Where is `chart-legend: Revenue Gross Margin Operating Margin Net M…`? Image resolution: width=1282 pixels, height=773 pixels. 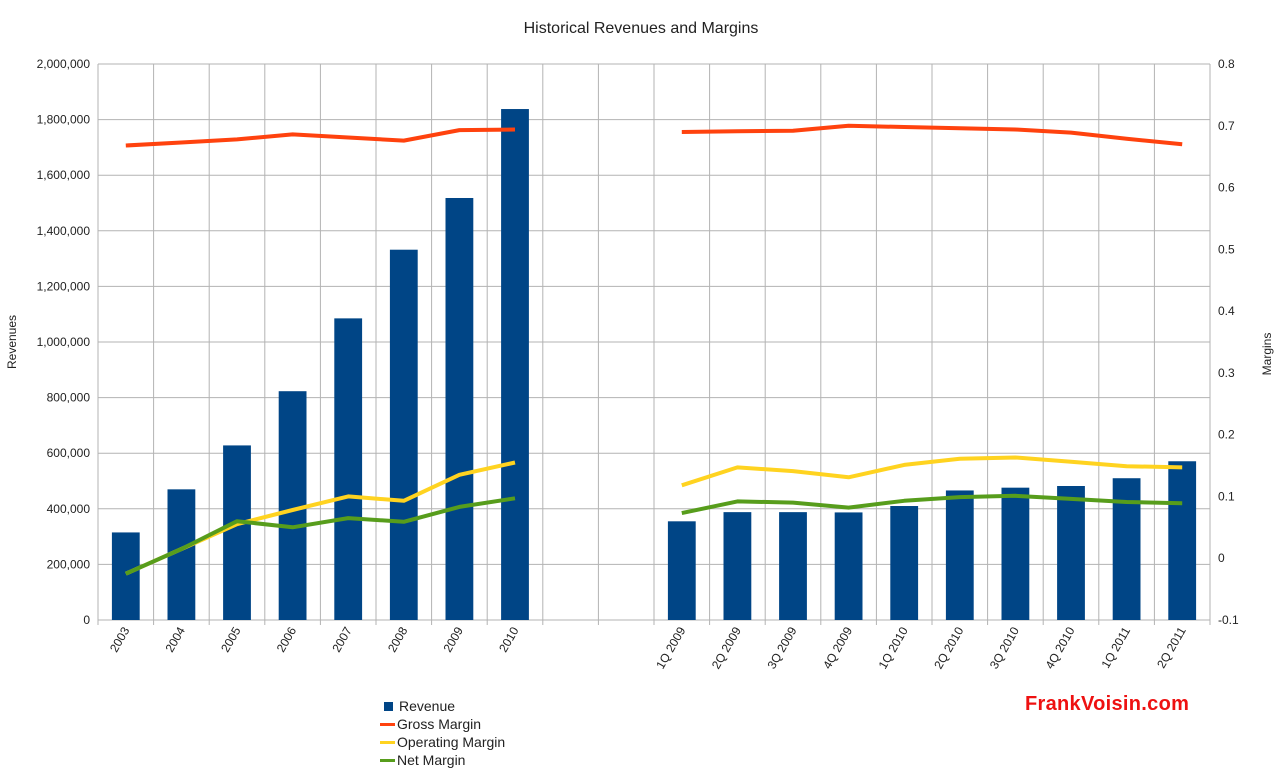 chart-legend: Revenue Gross Margin Operating Margin Net M… is located at coordinates (442, 733).